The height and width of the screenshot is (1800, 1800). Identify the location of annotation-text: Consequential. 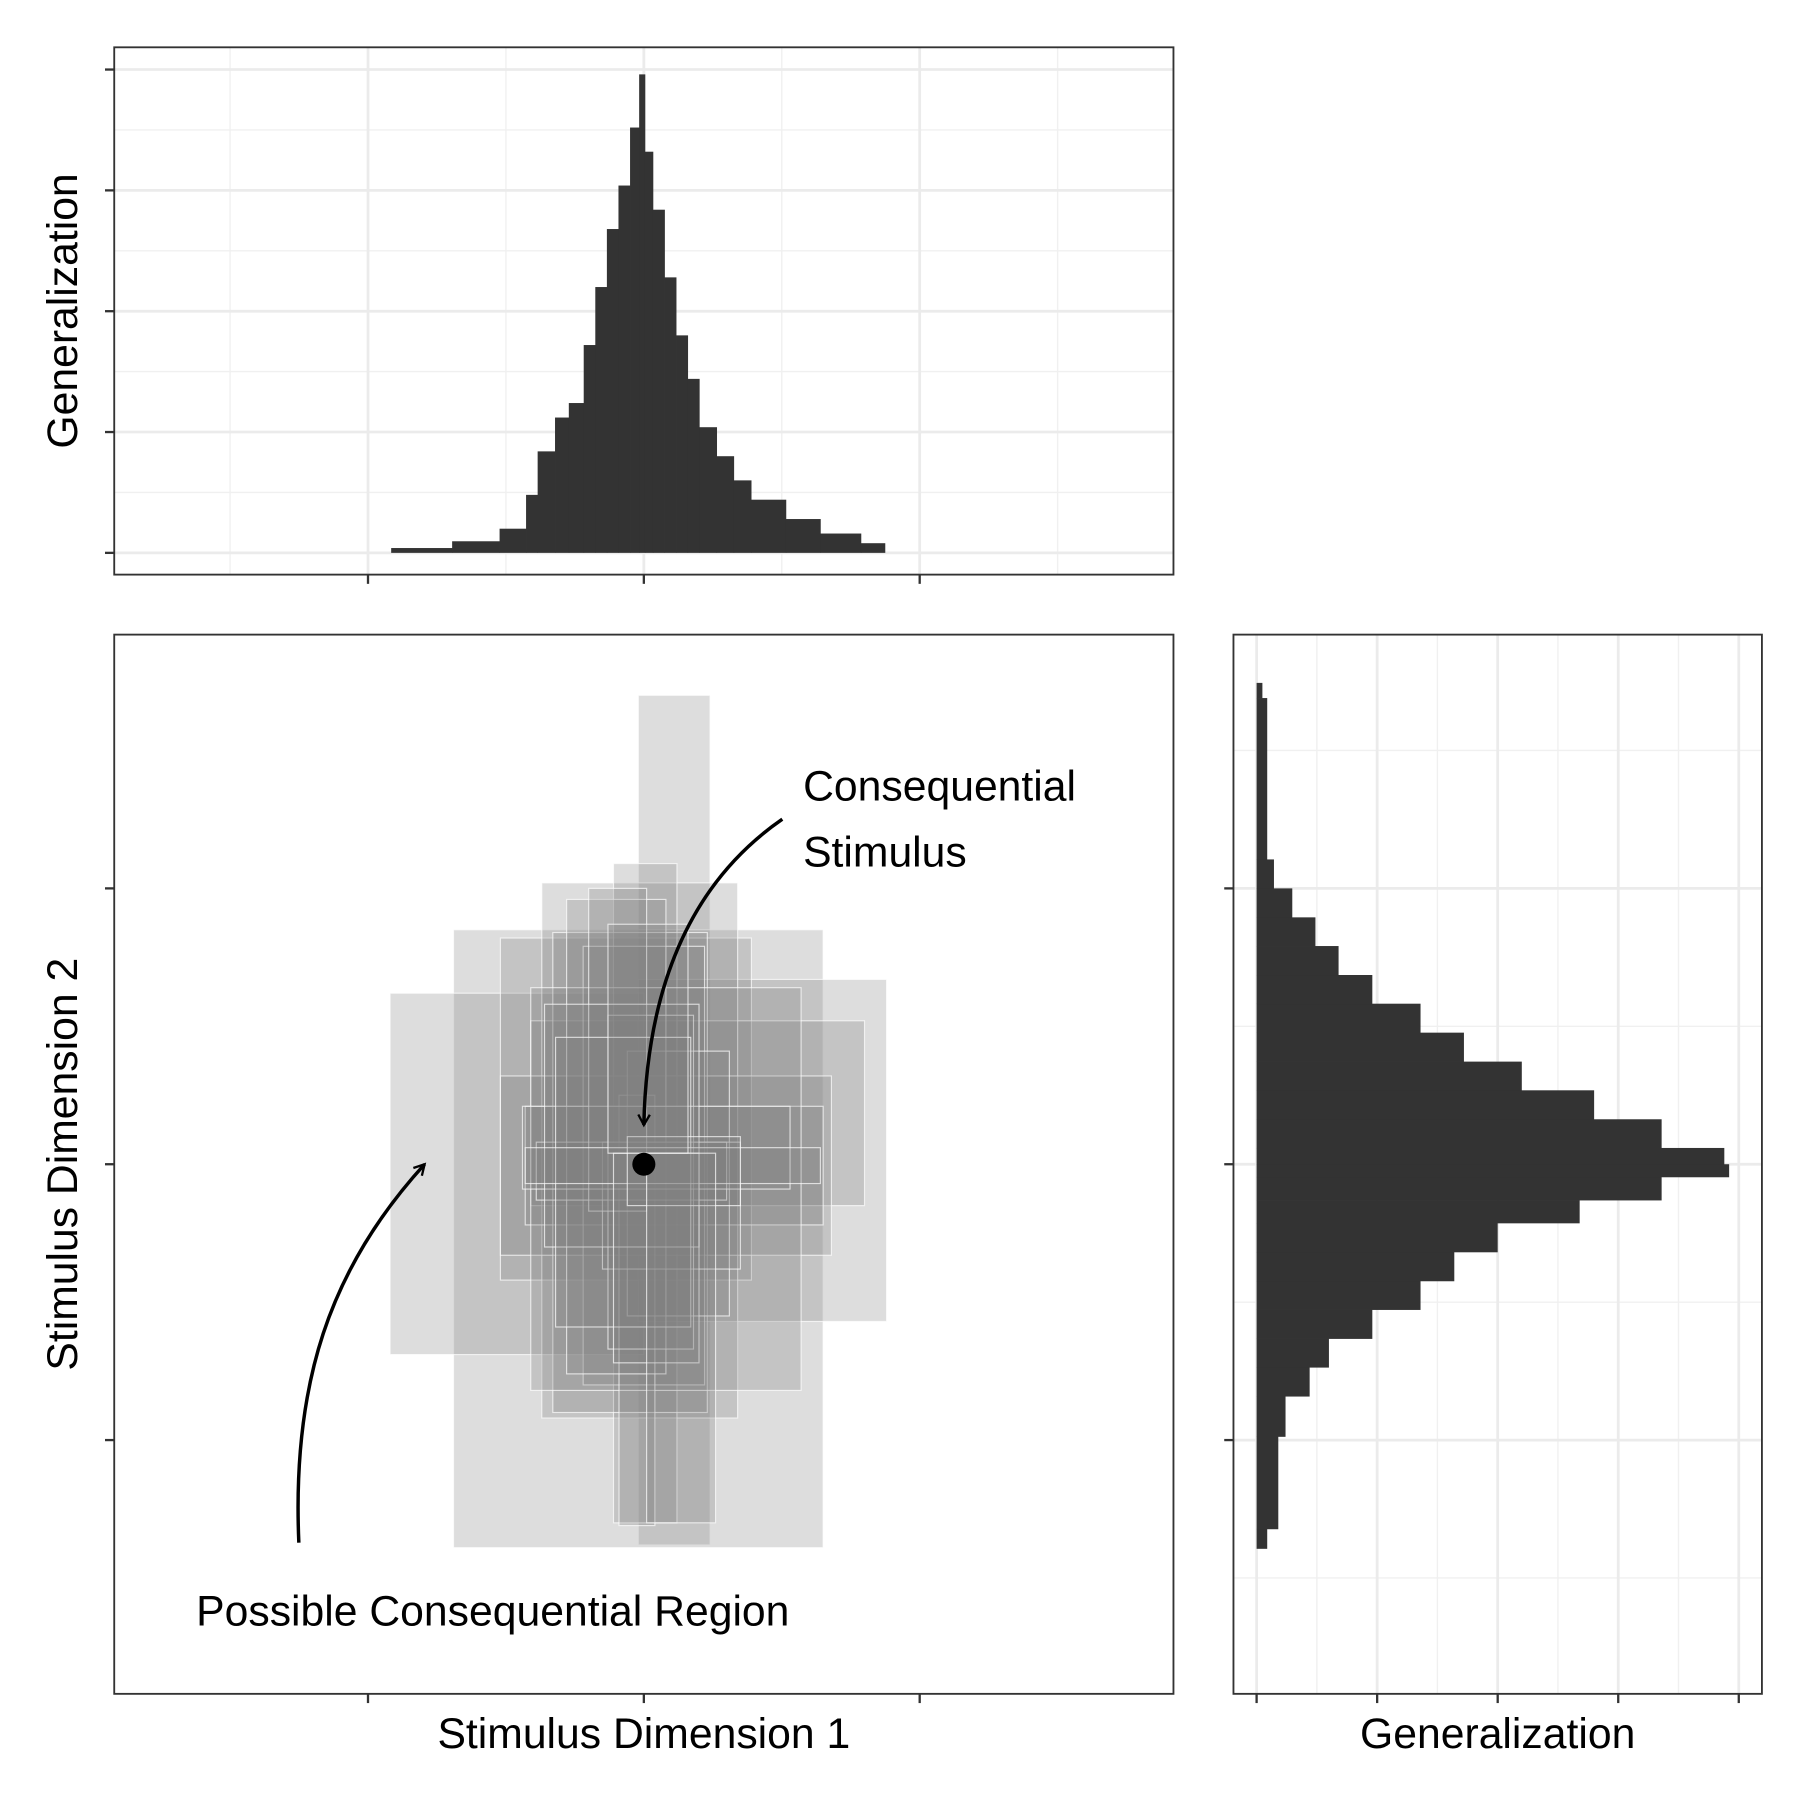
(939, 787).